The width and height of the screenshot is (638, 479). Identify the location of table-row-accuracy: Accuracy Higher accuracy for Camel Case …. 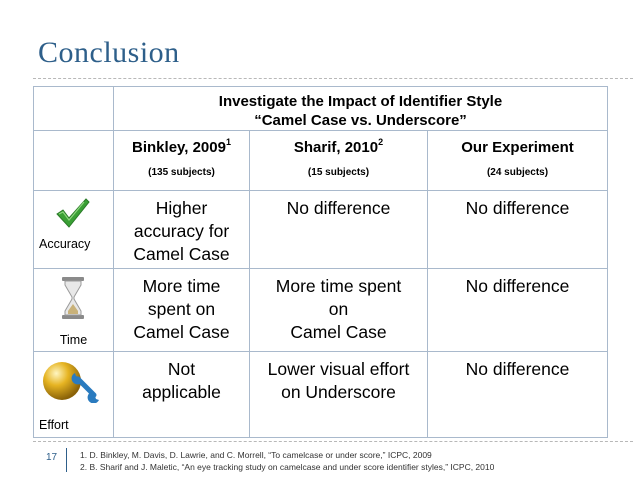
(321, 229).